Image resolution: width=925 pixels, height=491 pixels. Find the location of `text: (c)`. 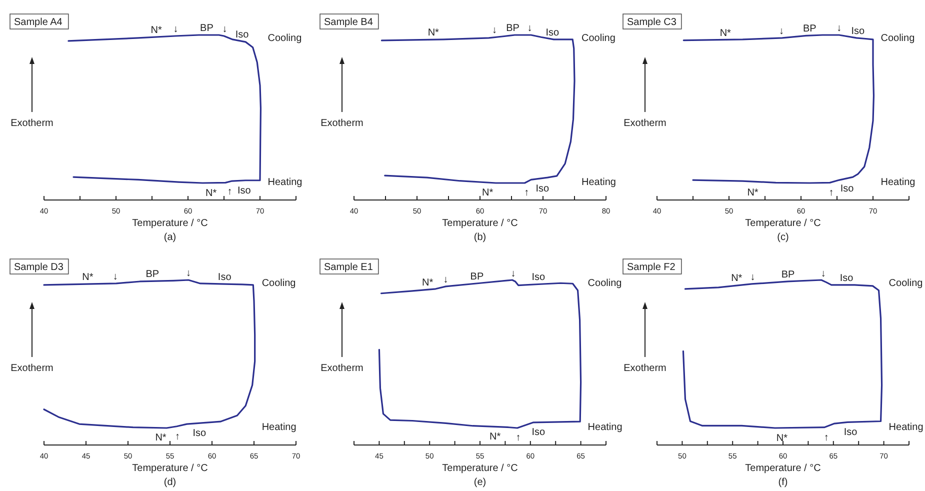

text: (c) is located at coordinates (783, 237).